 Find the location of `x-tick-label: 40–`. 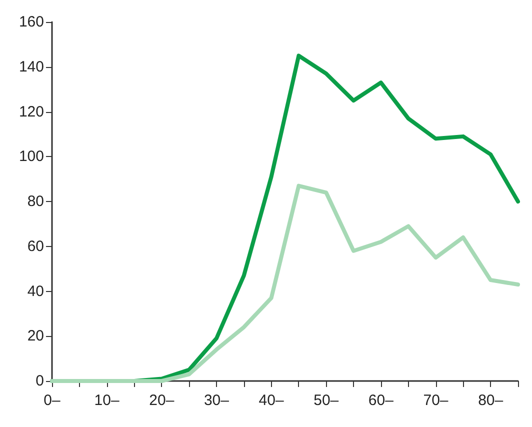

x-tick-label: 40– is located at coordinates (271, 400).